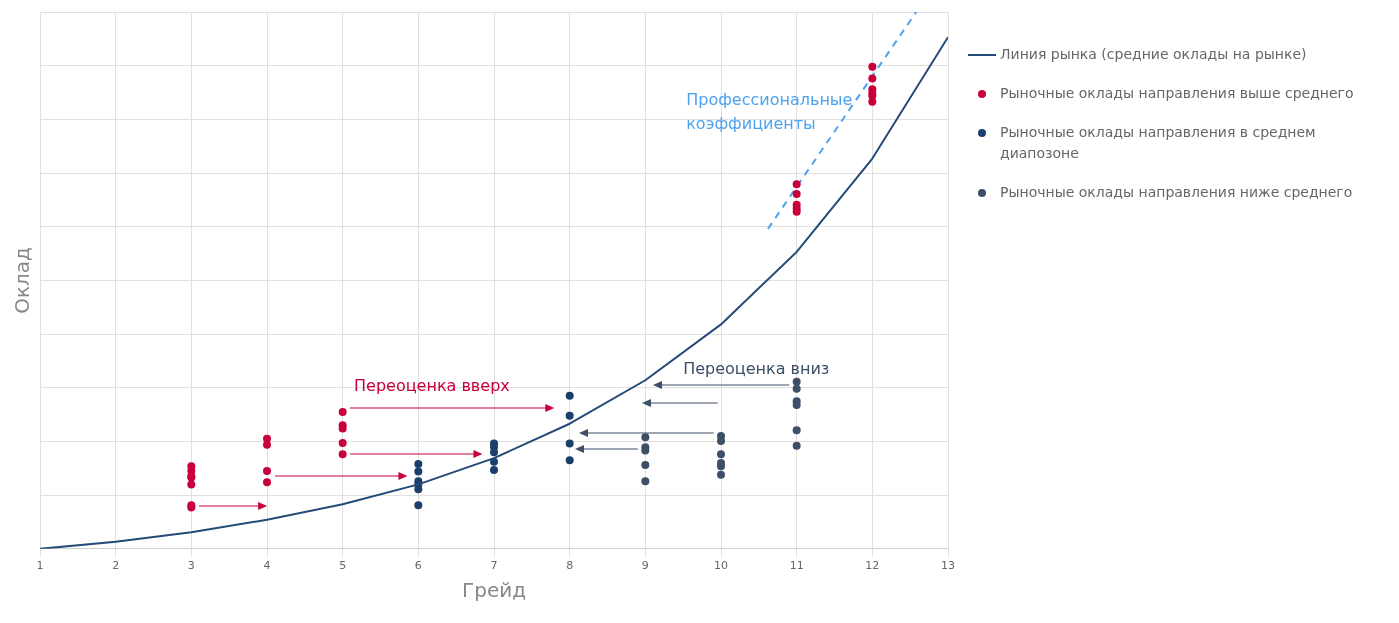  I want to click on legend-label: Рыночные оклады направления в среднем диапозоне, so click(1158, 143).